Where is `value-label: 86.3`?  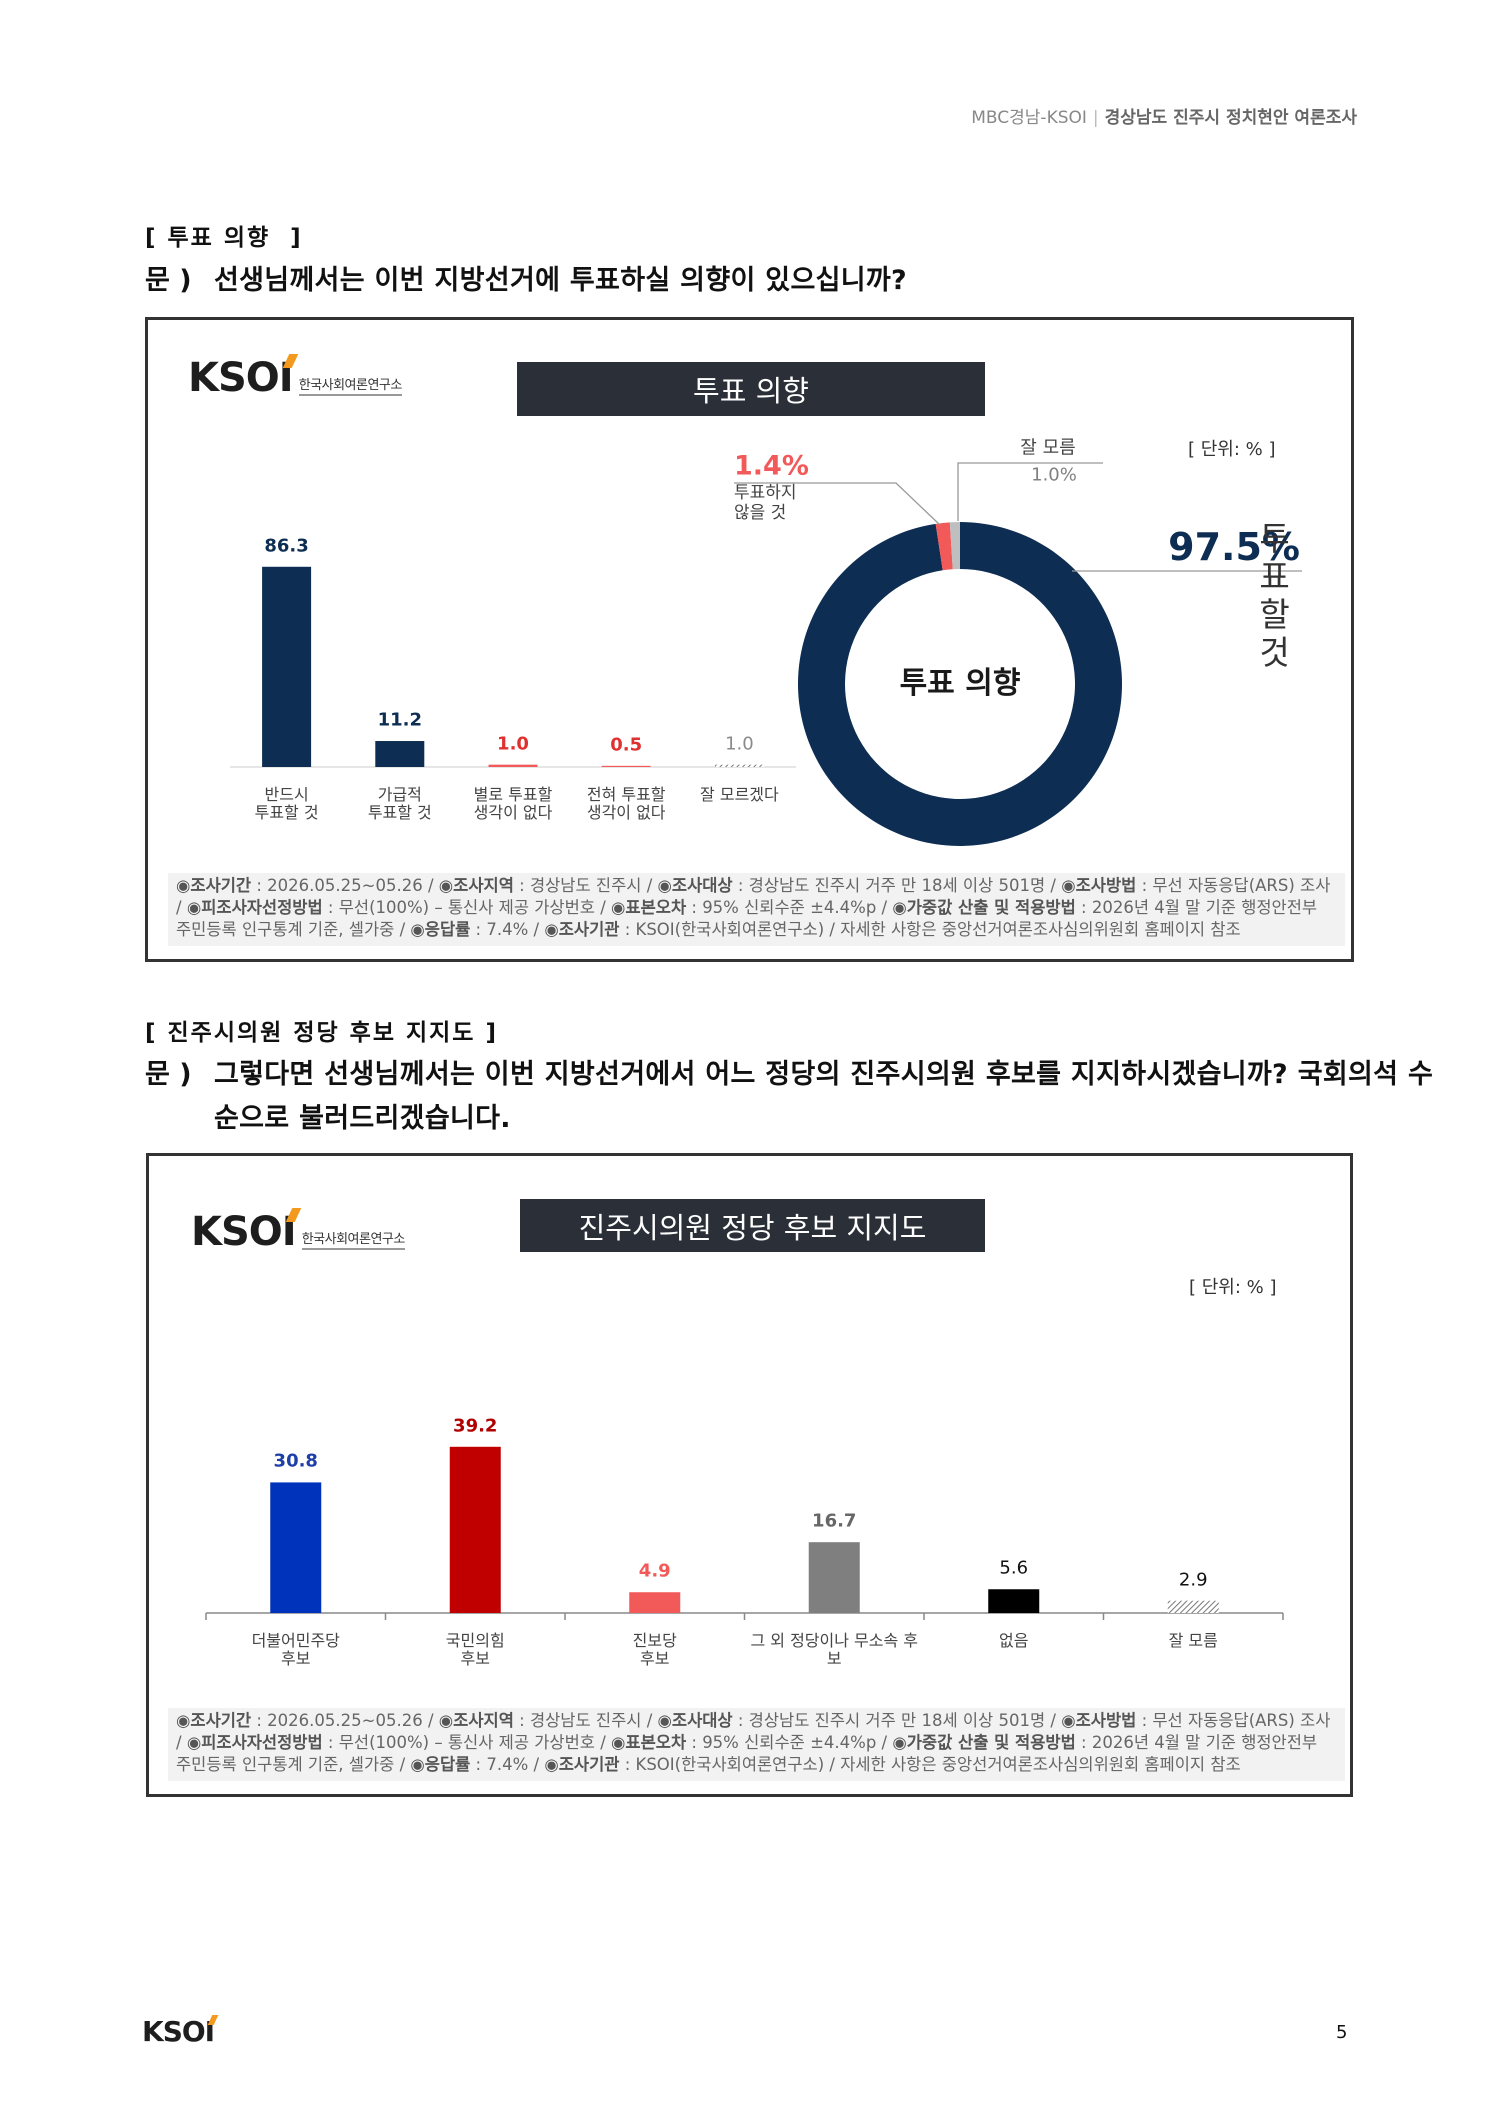
value-label: 86.3 is located at coordinates (286, 546).